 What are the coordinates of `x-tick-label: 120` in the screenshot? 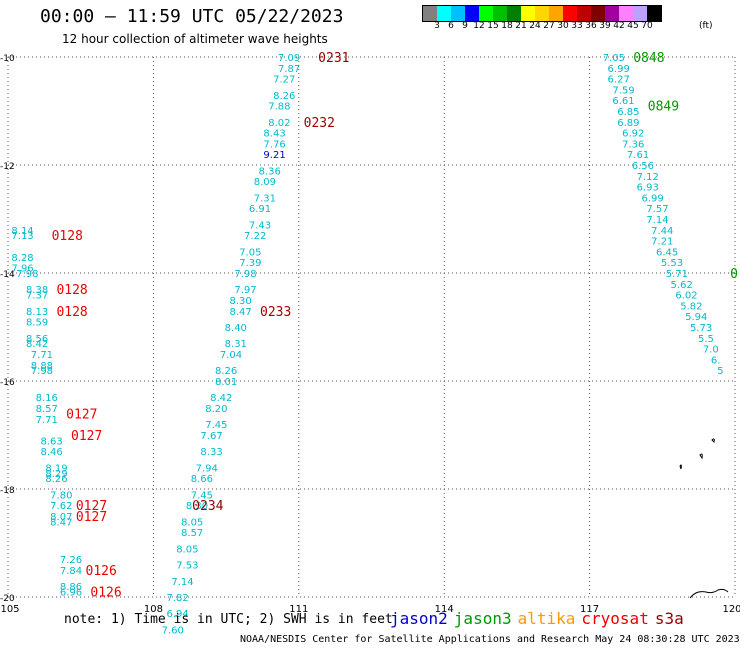 It's located at (731, 609).